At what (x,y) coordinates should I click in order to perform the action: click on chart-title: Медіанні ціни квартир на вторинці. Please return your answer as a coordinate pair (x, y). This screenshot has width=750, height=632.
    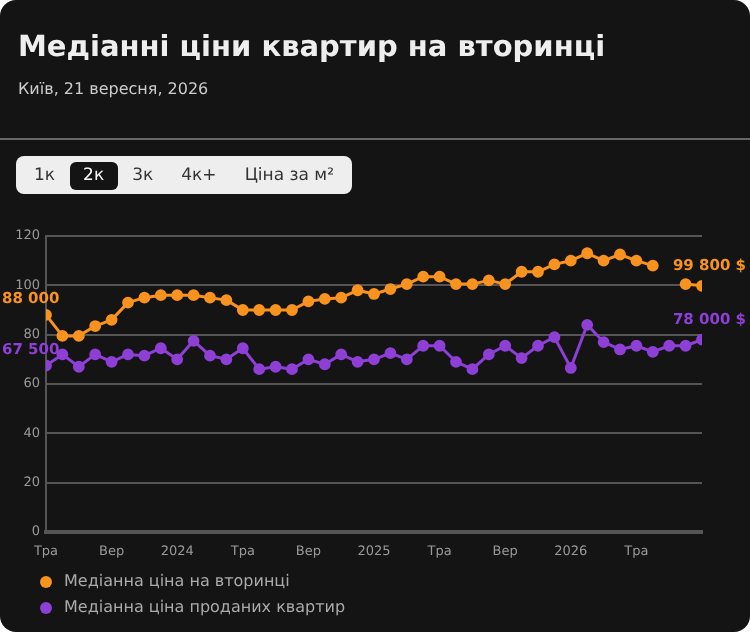
    Looking at the image, I should click on (312, 48).